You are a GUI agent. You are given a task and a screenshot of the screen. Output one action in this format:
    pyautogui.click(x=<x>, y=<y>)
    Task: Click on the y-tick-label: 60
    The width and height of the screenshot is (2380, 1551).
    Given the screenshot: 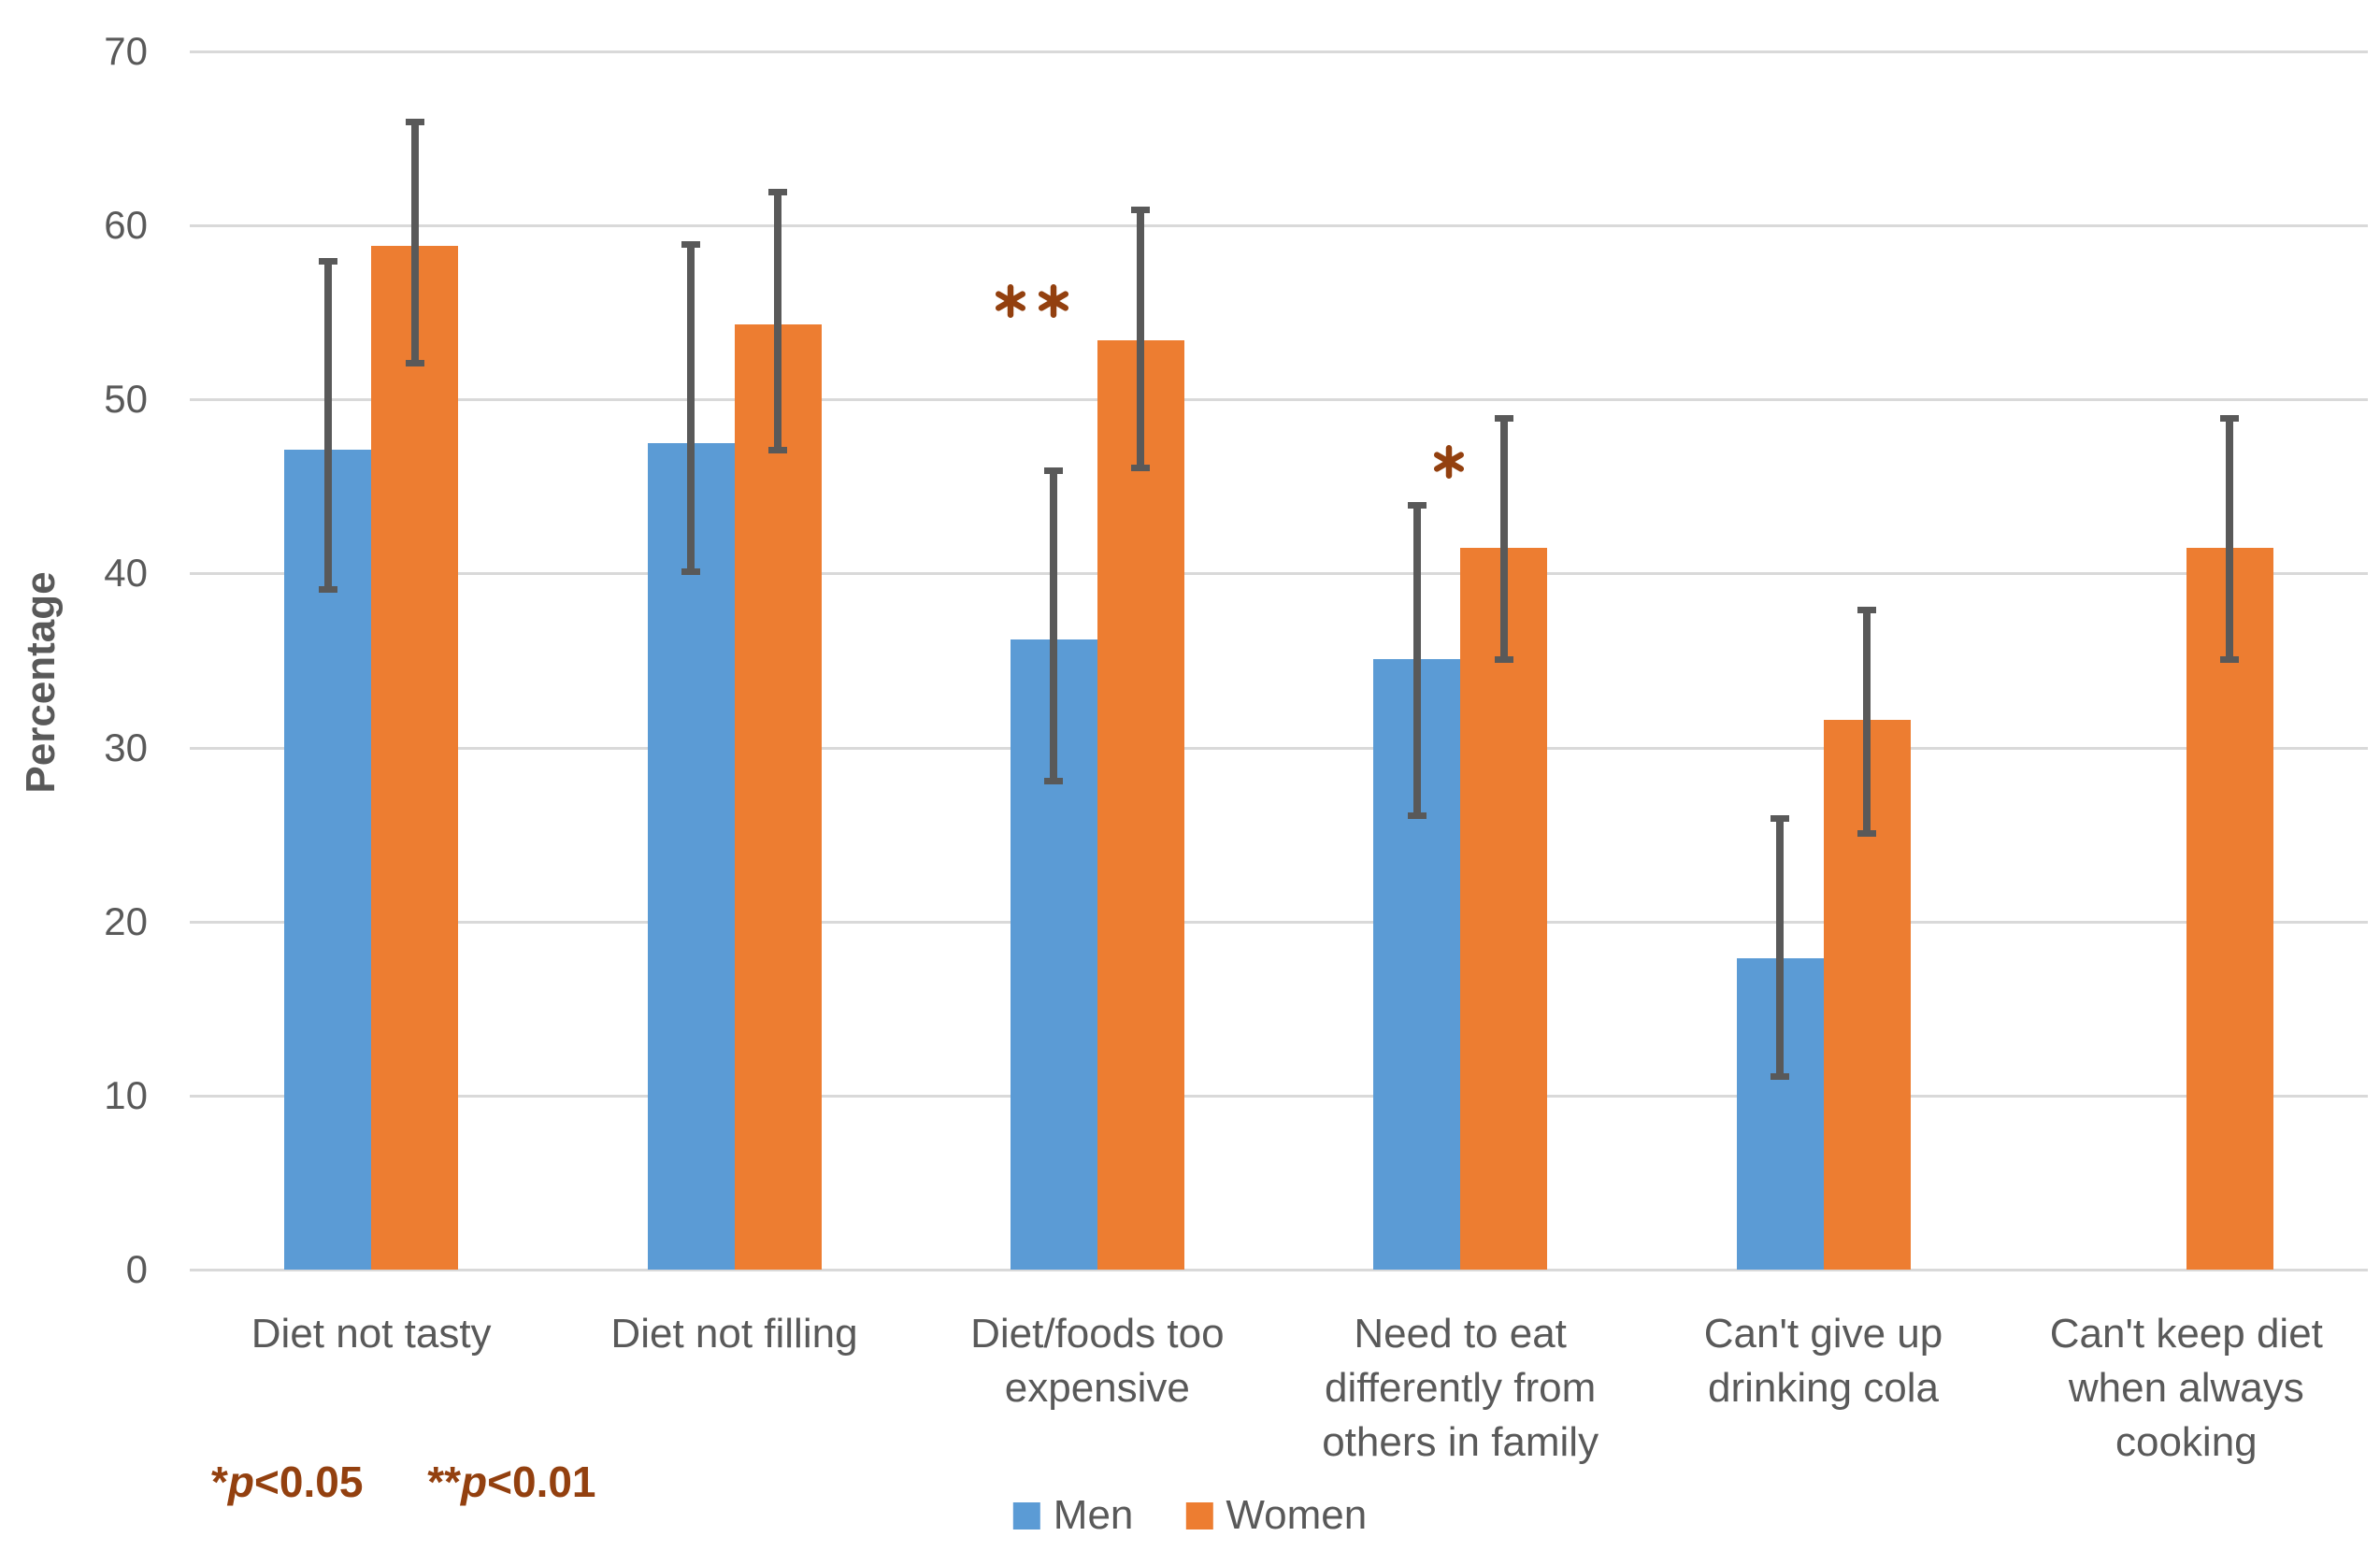 What is the action you would take?
    pyautogui.click(x=126, y=225)
    